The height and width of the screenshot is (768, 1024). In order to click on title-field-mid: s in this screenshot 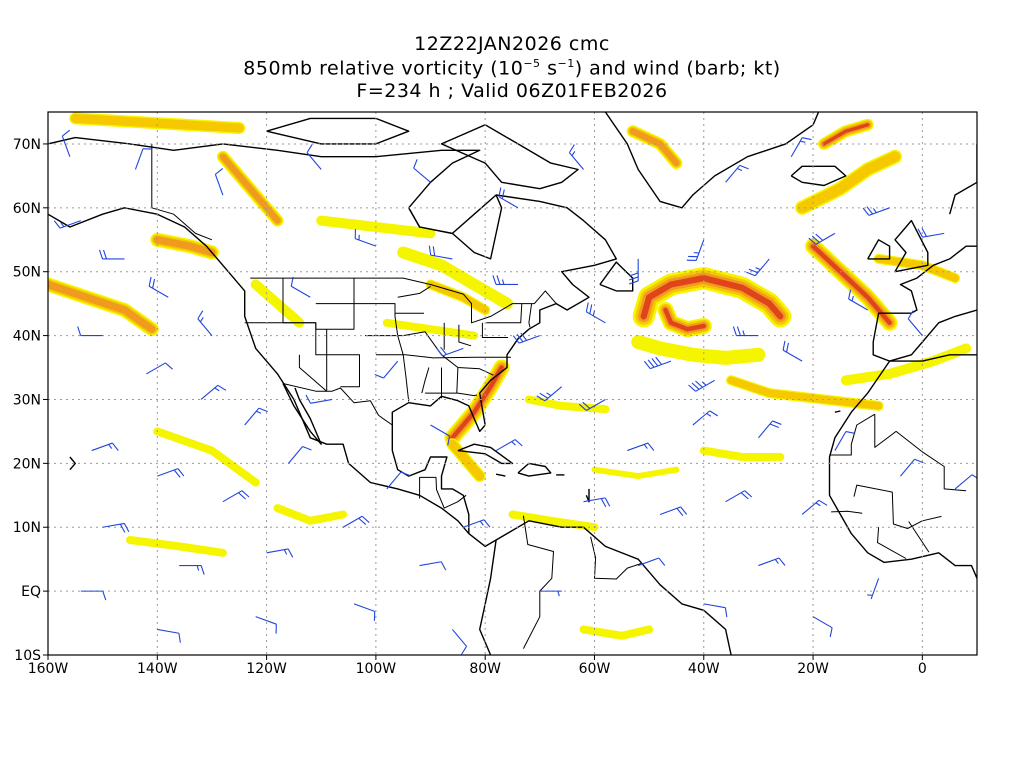, I will do `click(549, 68)`.